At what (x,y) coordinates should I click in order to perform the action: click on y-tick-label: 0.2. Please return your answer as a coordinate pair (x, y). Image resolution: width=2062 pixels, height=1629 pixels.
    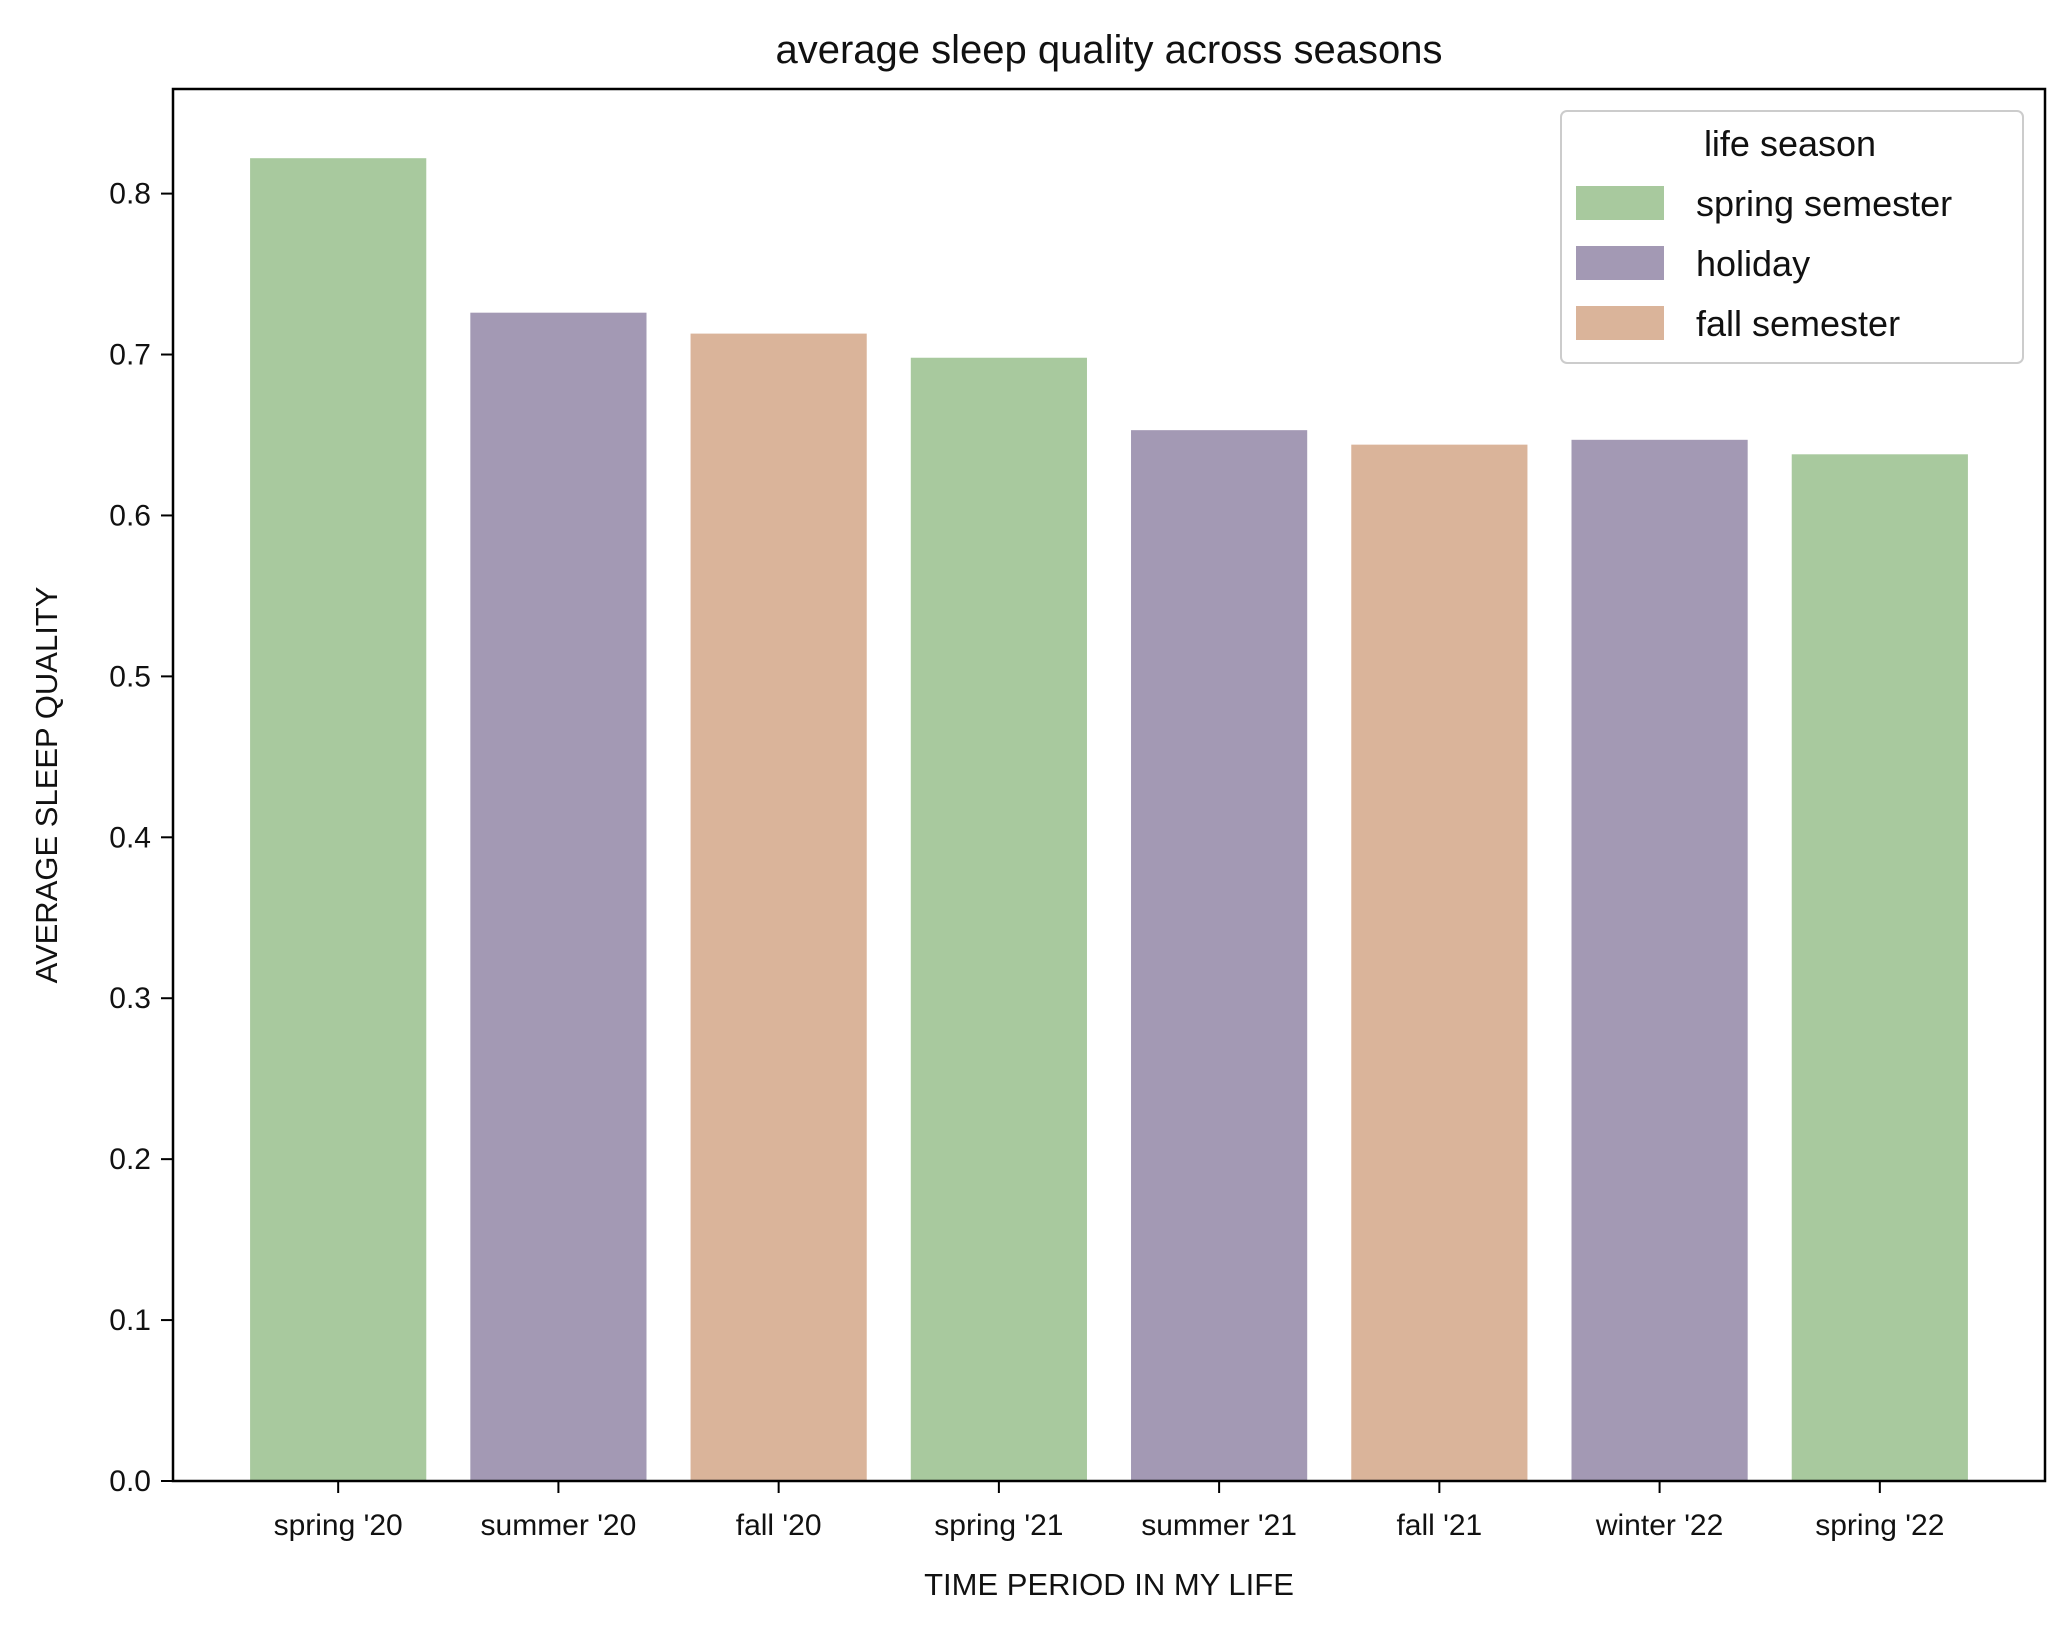
    Looking at the image, I should click on (130, 1159).